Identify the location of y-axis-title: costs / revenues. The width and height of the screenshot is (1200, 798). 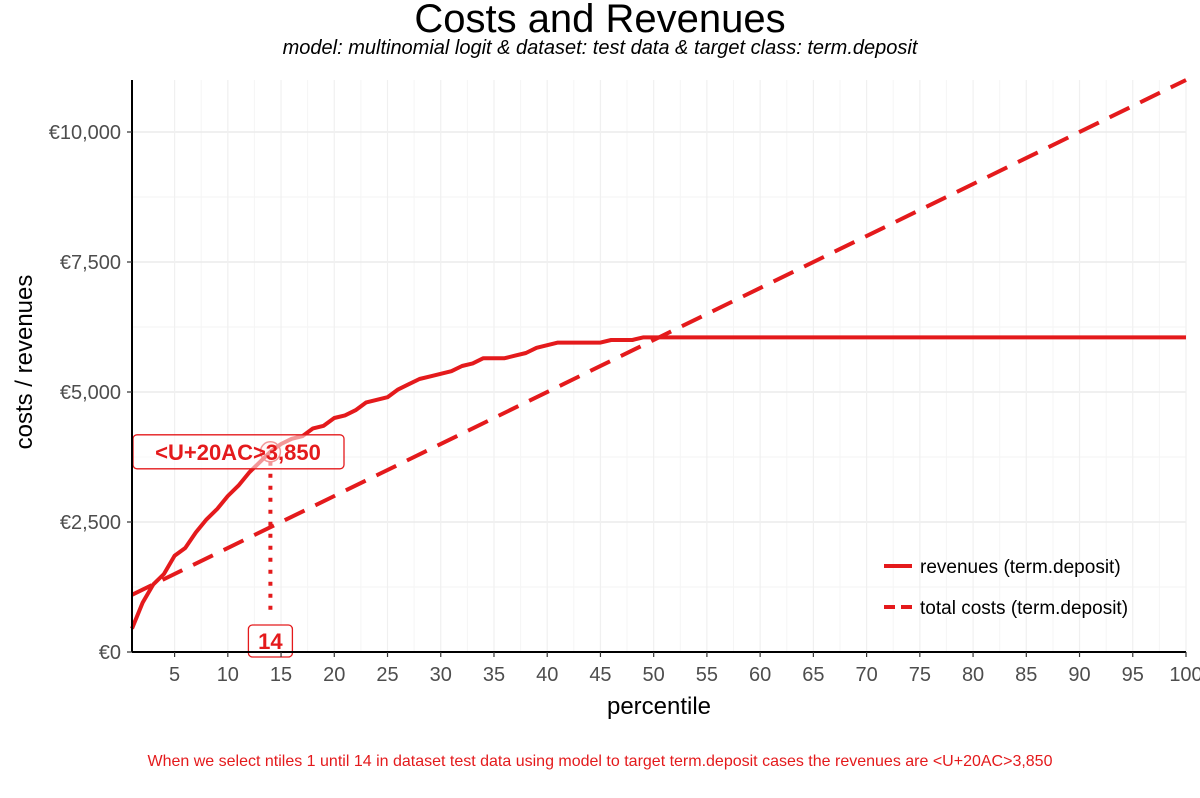
(24, 362).